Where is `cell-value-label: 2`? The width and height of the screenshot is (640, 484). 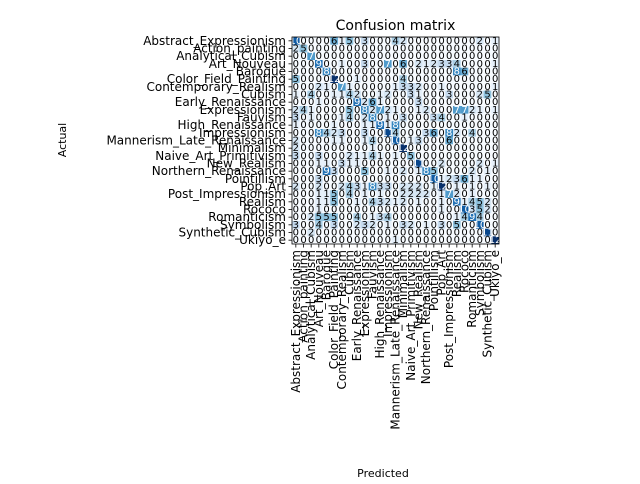 cell-value-label: 2 is located at coordinates (403, 194).